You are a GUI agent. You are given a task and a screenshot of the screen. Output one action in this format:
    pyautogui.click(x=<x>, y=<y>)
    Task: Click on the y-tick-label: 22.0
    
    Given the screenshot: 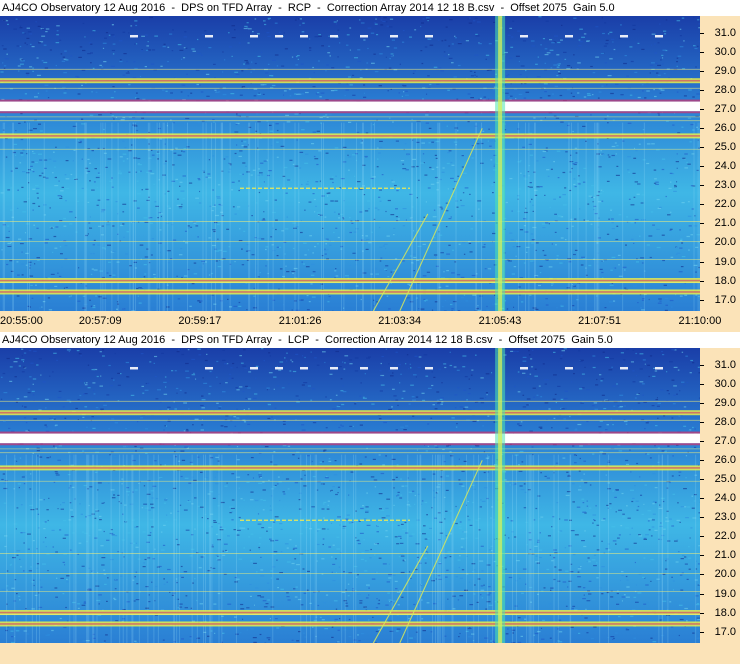 What is the action you would take?
    pyautogui.click(x=725, y=204)
    